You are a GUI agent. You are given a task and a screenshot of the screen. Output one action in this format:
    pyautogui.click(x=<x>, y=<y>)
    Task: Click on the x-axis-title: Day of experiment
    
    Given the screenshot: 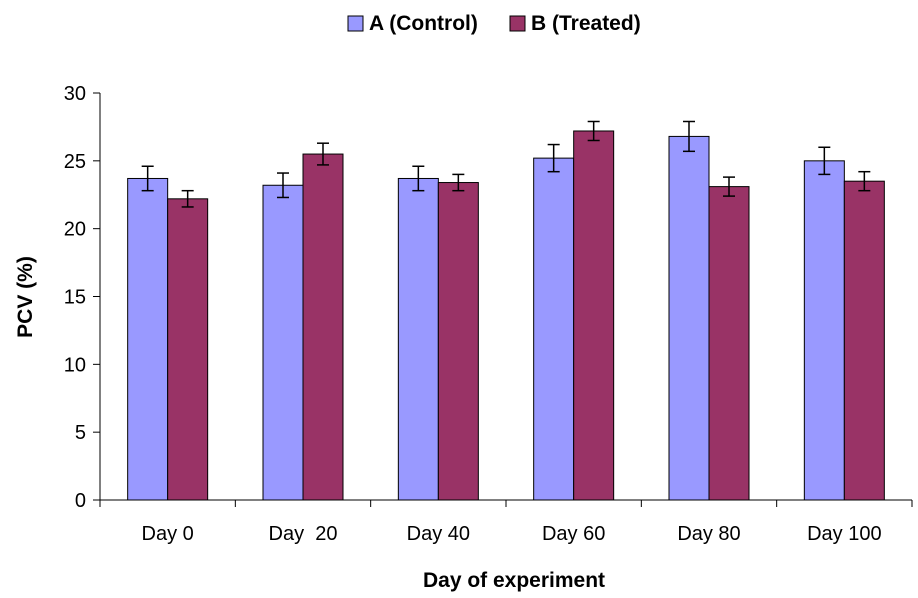 What is the action you would take?
    pyautogui.click(x=514, y=580)
    